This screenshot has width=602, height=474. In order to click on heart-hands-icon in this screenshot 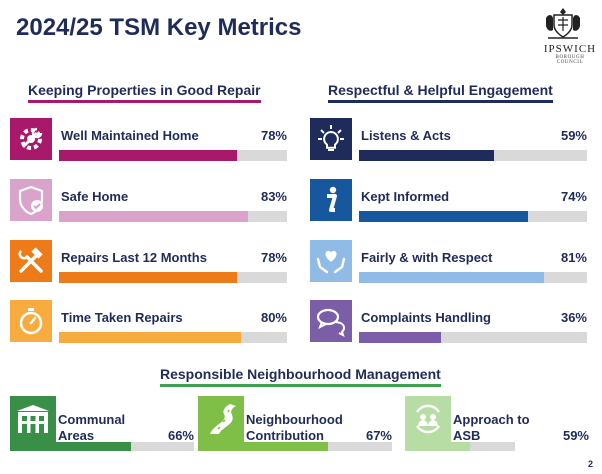, I will do `click(331, 261)`.